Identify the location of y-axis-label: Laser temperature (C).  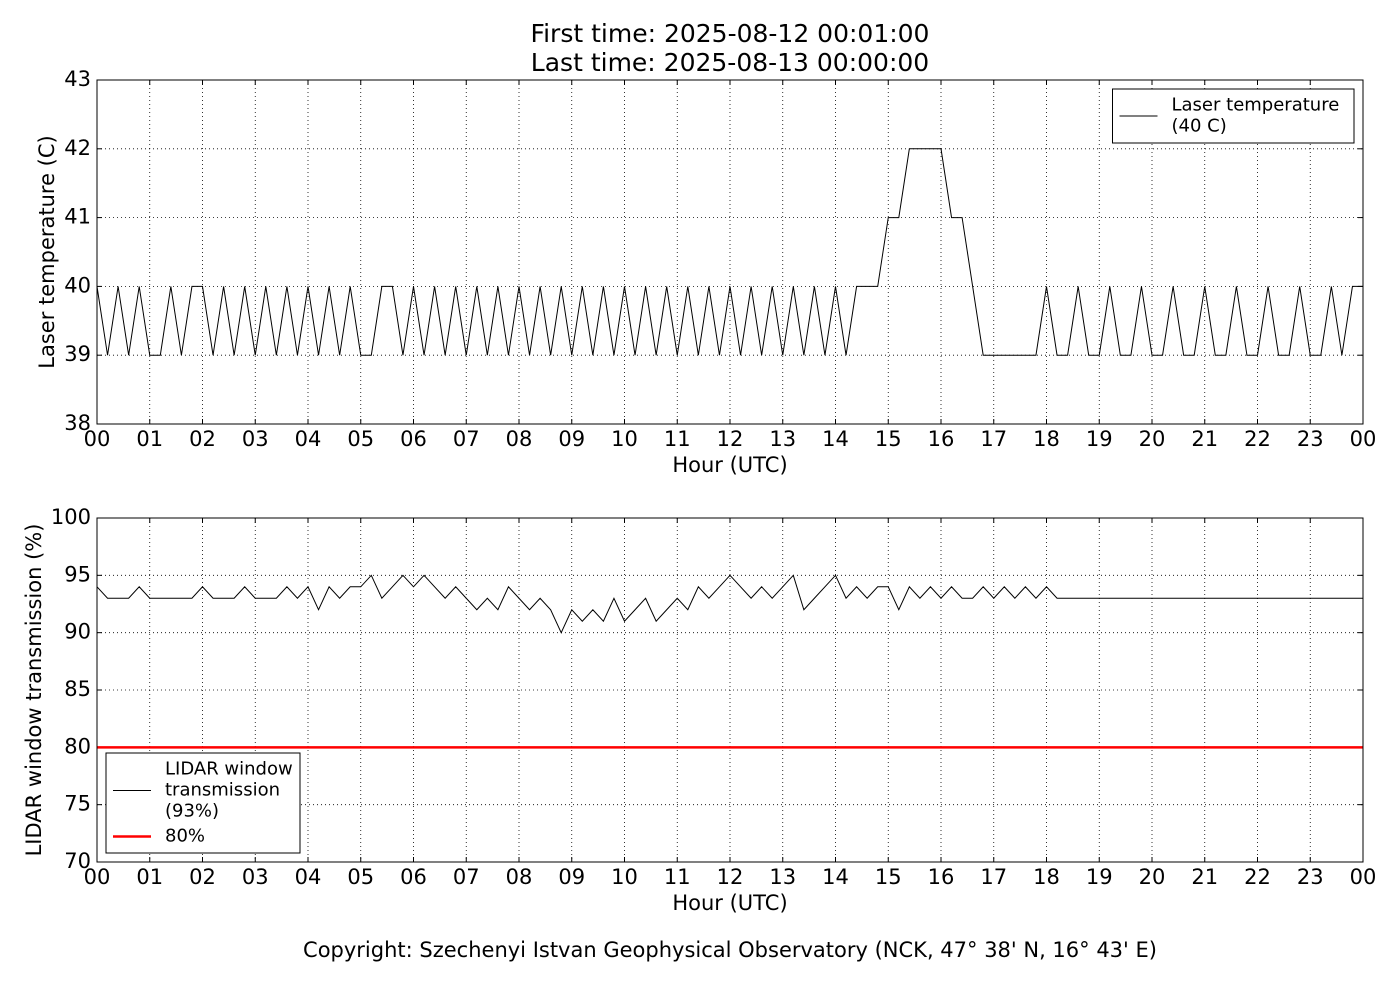
(47, 251).